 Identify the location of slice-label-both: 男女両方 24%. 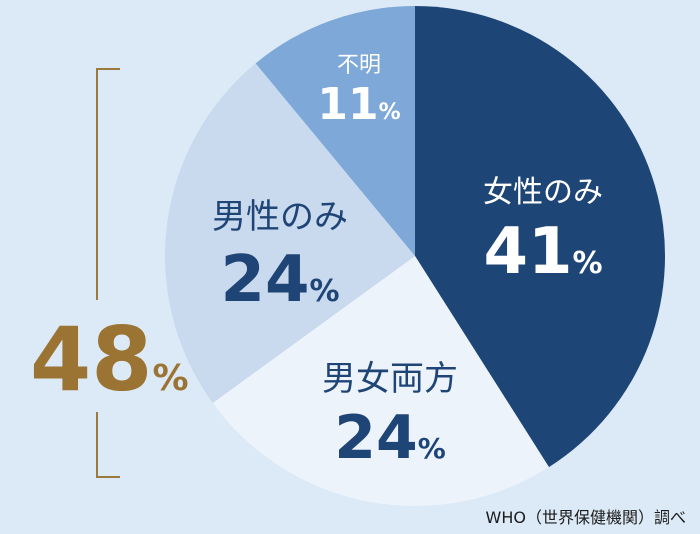
(390, 415).